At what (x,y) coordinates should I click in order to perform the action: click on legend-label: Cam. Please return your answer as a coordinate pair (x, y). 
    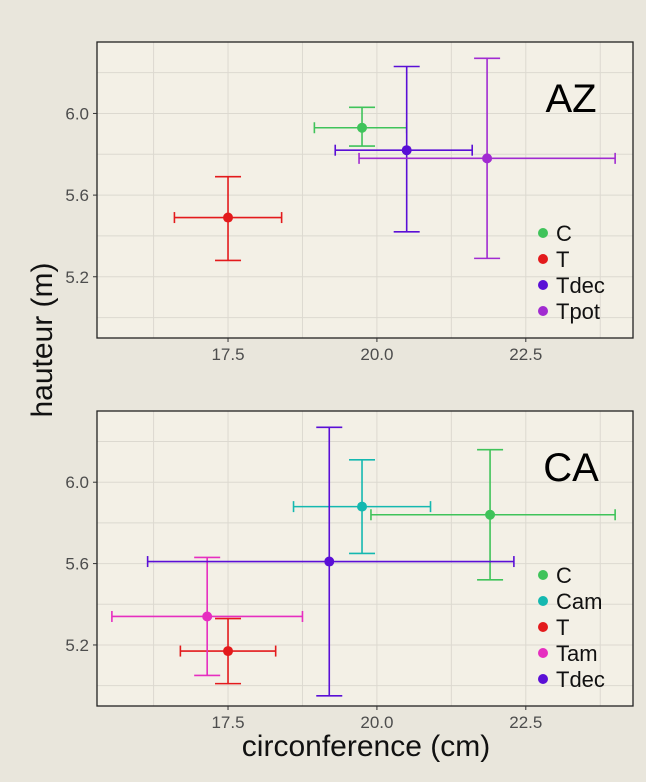
    Looking at the image, I should click on (579, 601).